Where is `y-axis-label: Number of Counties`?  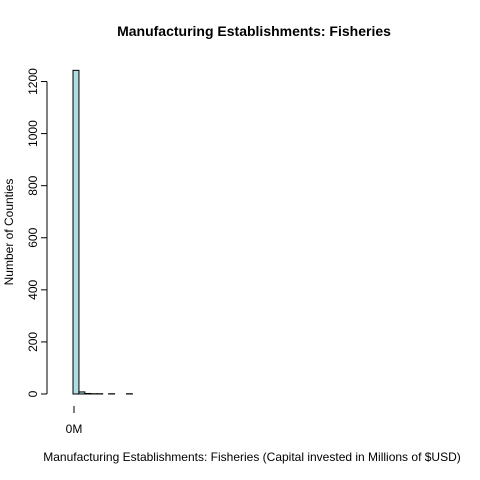 y-axis-label: Number of Counties is located at coordinates (9, 232).